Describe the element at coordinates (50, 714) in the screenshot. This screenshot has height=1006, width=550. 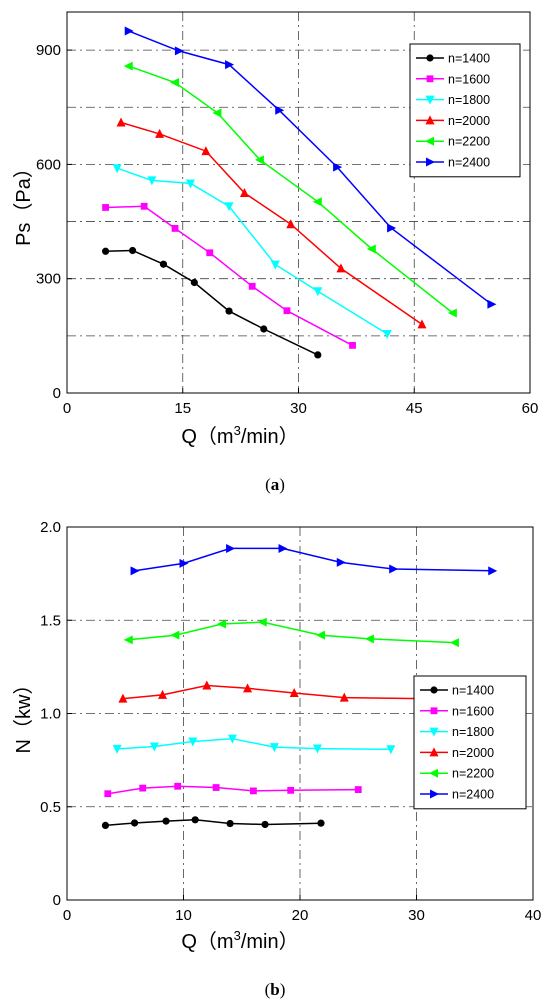
I see `y-tick-label: 1.0` at that location.